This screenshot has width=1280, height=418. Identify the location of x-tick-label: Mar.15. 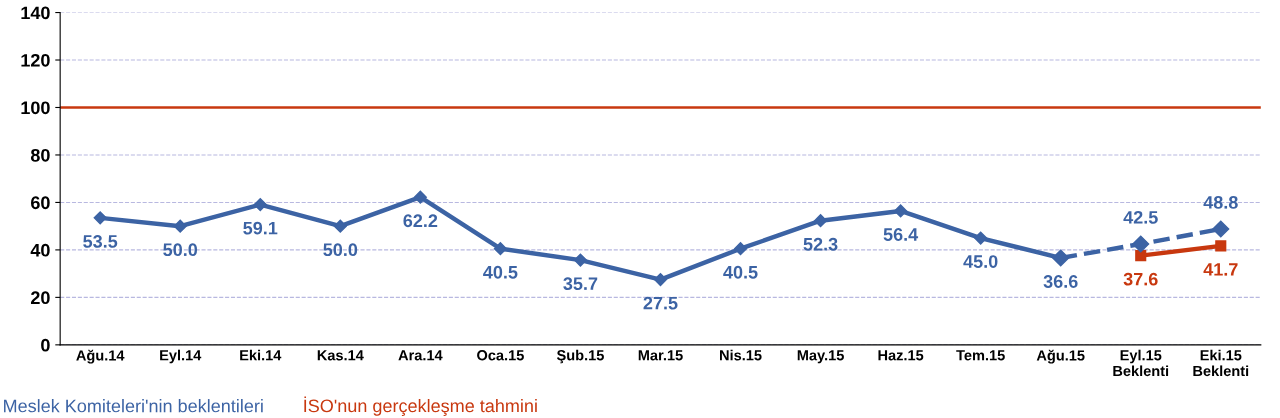
(660, 355).